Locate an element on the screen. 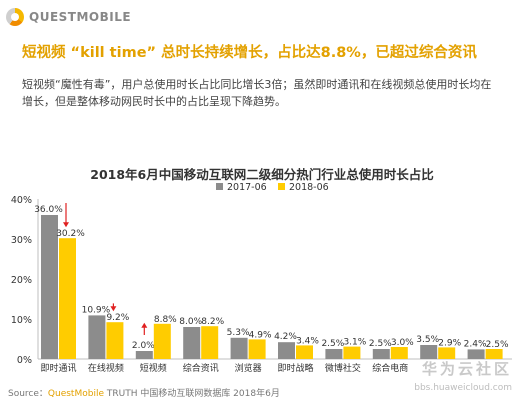 The image size is (524, 401). data-label-2018-06-1: 9.2% is located at coordinates (117, 318).